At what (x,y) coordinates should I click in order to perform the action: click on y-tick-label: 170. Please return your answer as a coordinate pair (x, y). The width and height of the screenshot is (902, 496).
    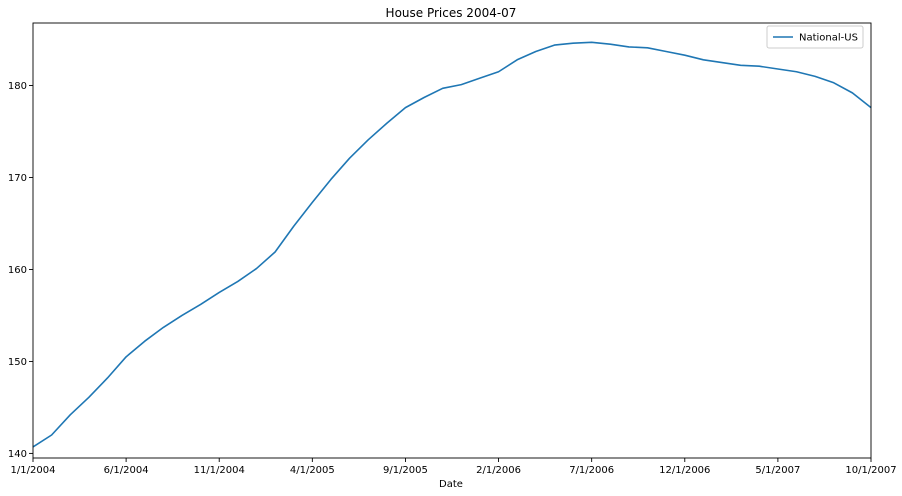
    Looking at the image, I should click on (17, 178).